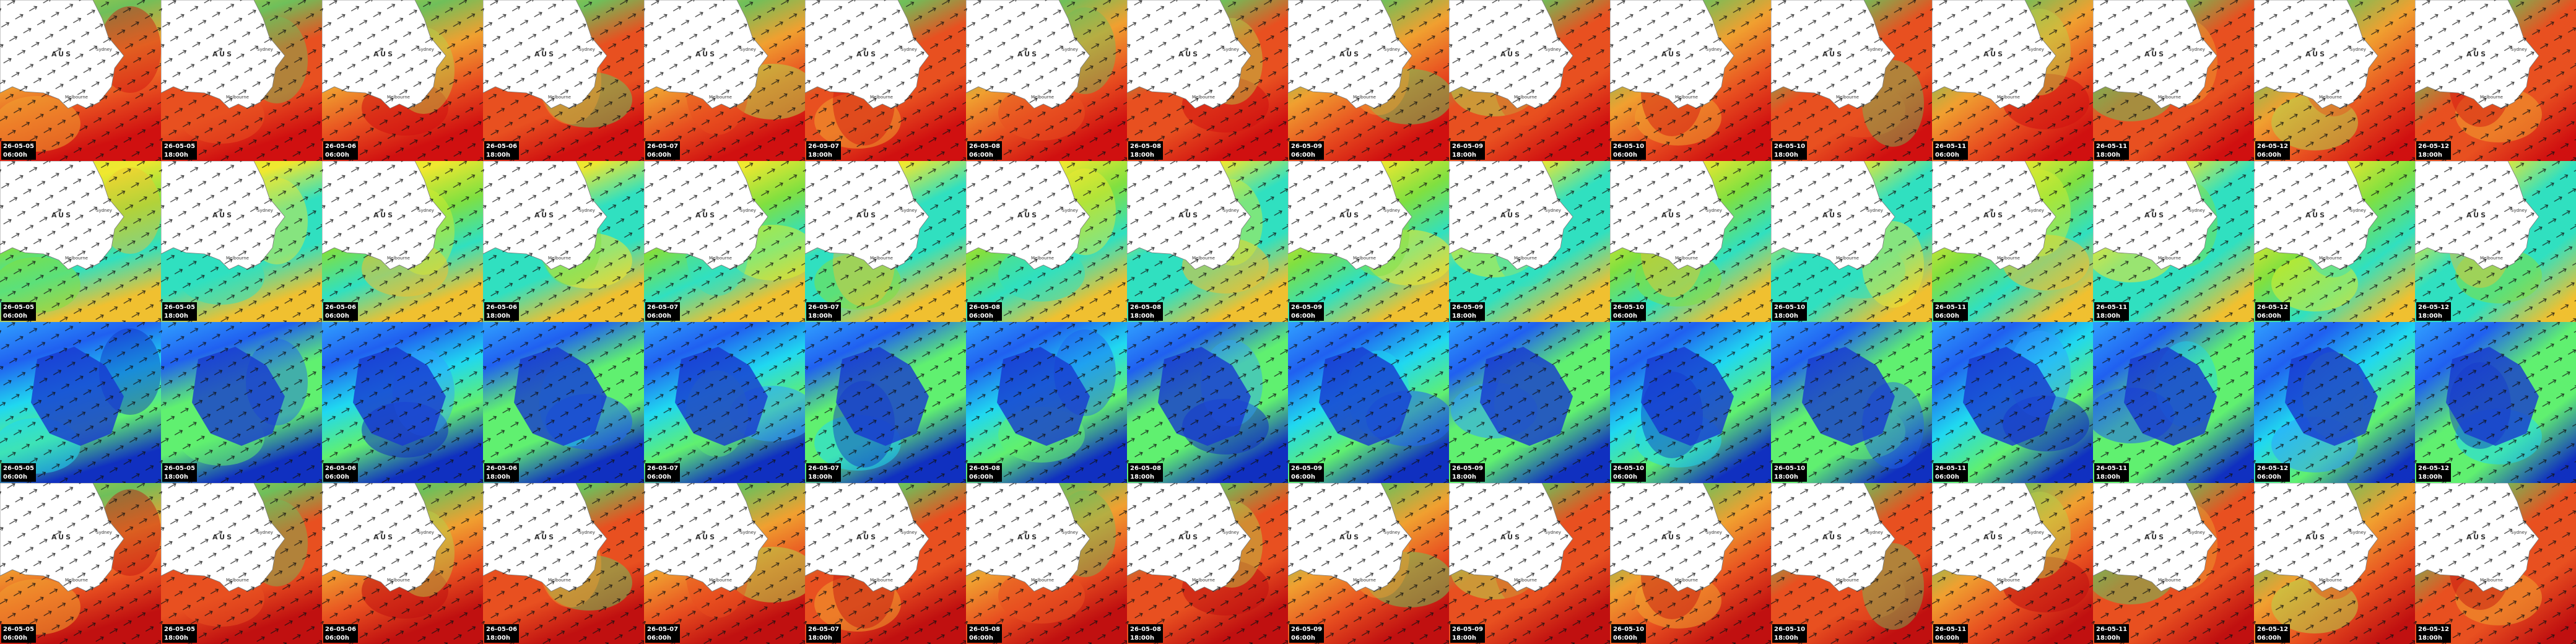 The width and height of the screenshot is (2576, 644). I want to click on tile-date: 26-05-06, so click(340, 146).